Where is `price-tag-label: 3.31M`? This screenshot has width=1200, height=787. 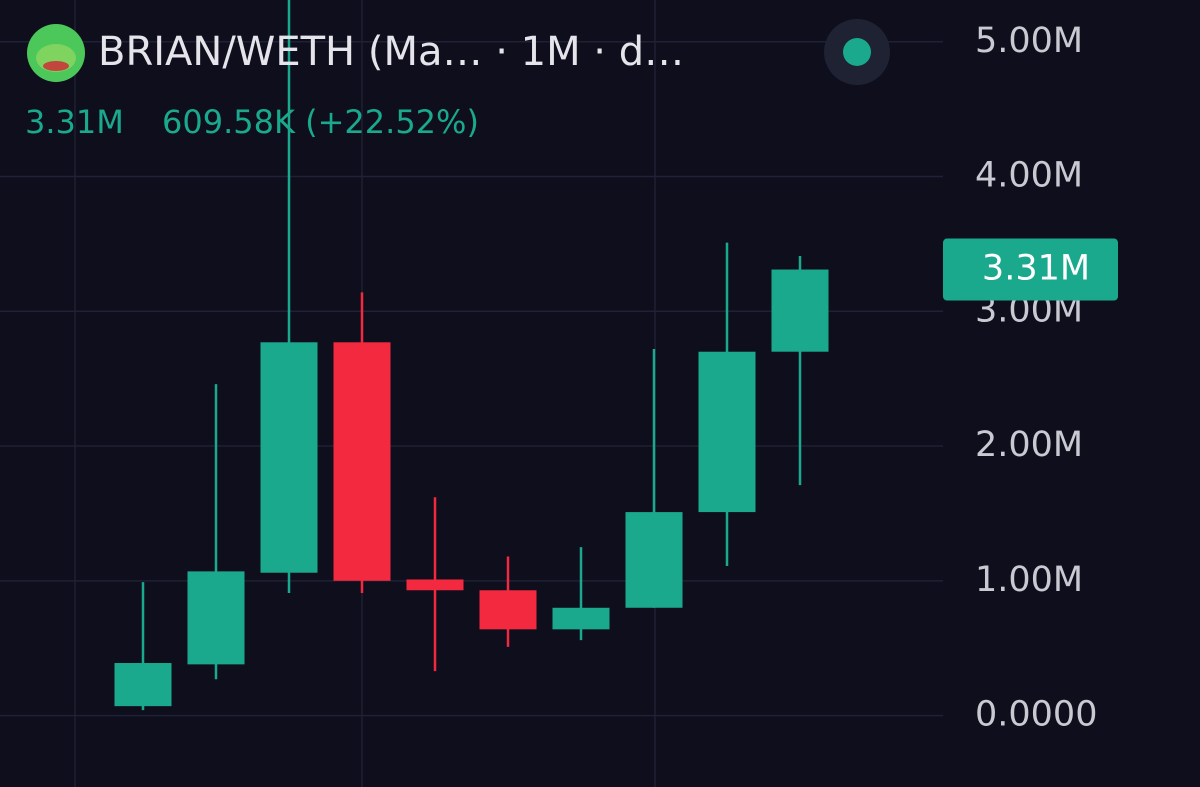
price-tag-label: 3.31M is located at coordinates (1036, 269).